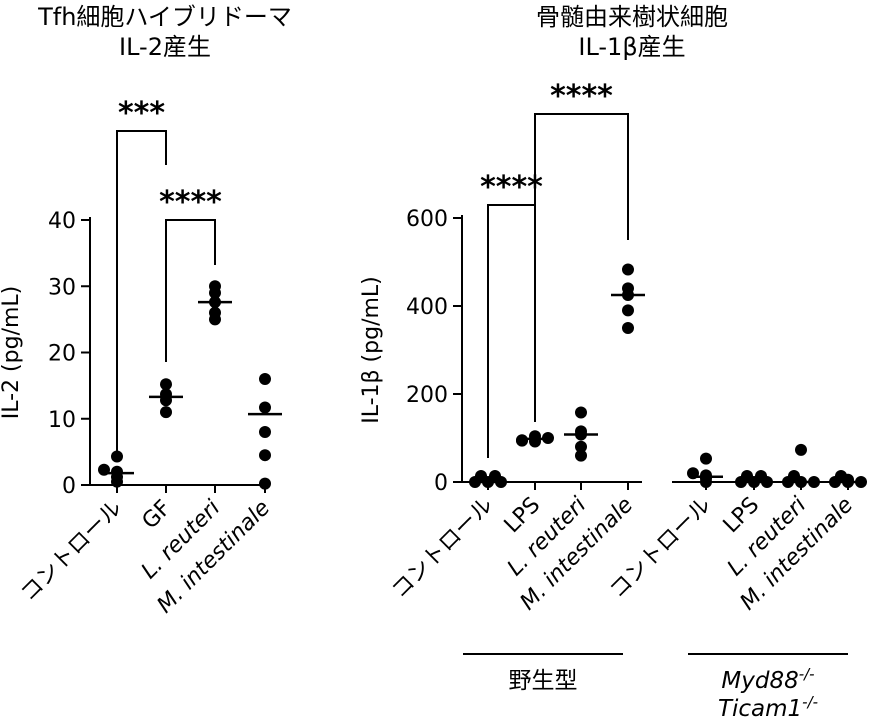 The height and width of the screenshot is (720, 880). I want to click on group-label-knockout-line2: Ticam1-/-, so click(768, 706).